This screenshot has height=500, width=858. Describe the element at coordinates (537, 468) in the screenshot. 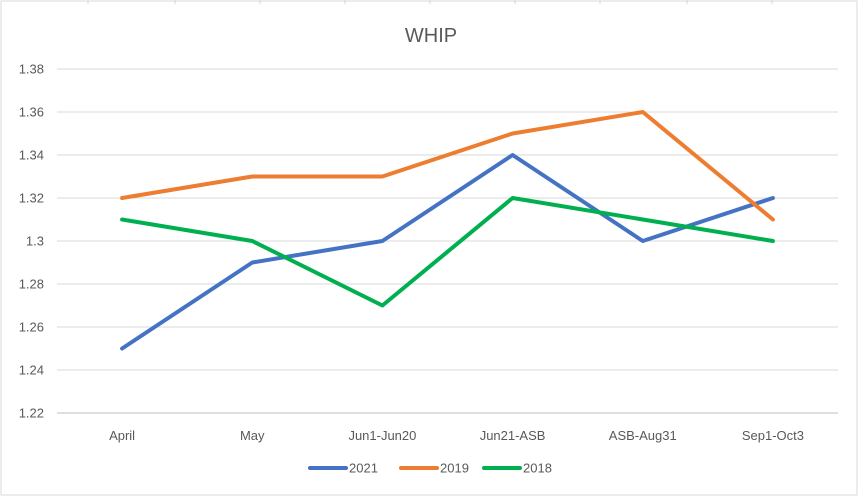

I see `legend-label-2018: 2018` at that location.